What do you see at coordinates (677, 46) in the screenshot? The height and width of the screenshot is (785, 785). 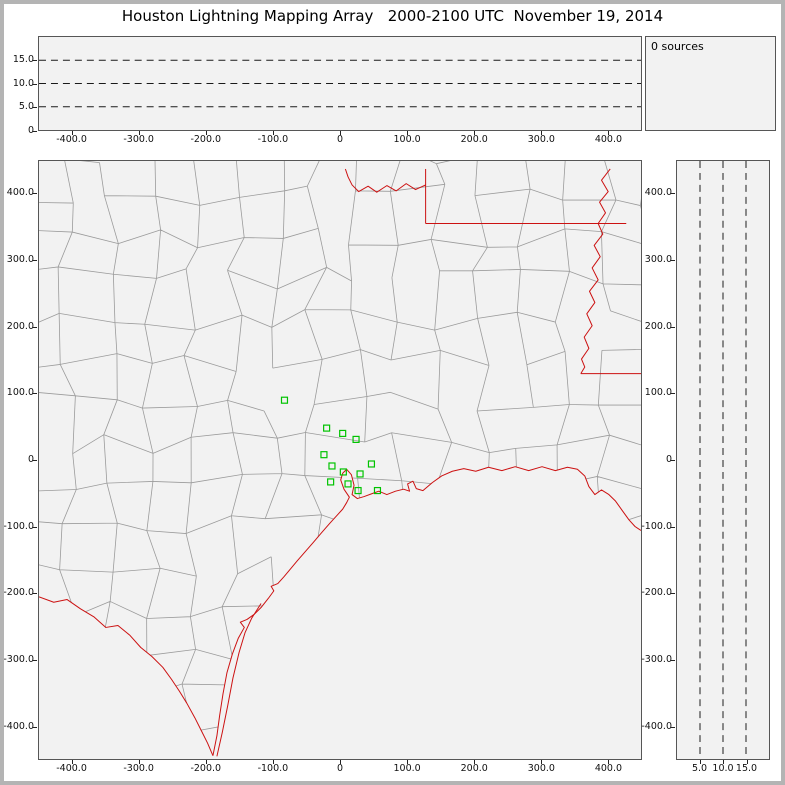 I see `sources-count-label: 0 sources` at bounding box center [677, 46].